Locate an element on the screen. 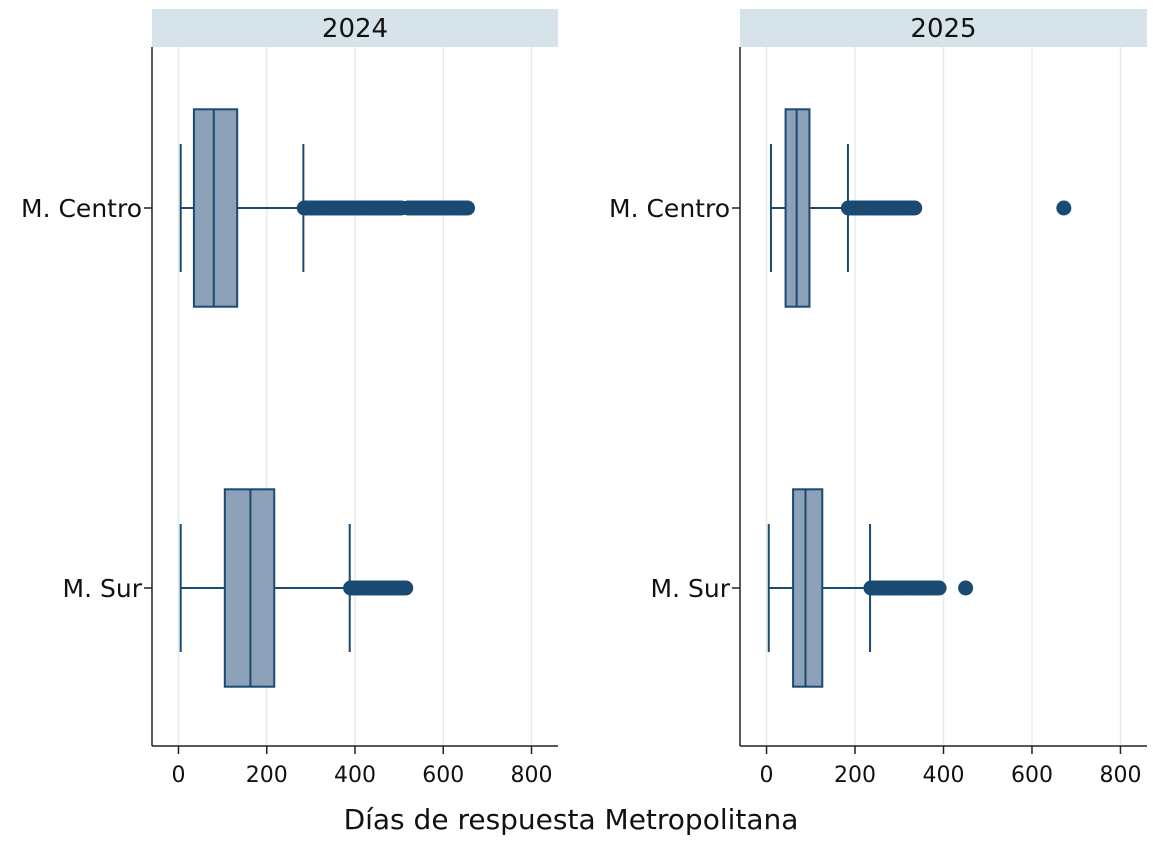  panel-title: 2024 is located at coordinates (355, 29).